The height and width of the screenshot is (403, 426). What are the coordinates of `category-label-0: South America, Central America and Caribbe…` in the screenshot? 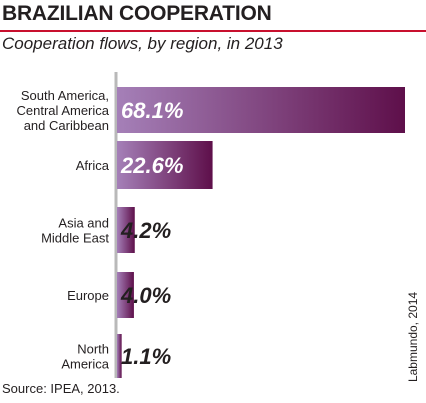 It's located at (63, 110).